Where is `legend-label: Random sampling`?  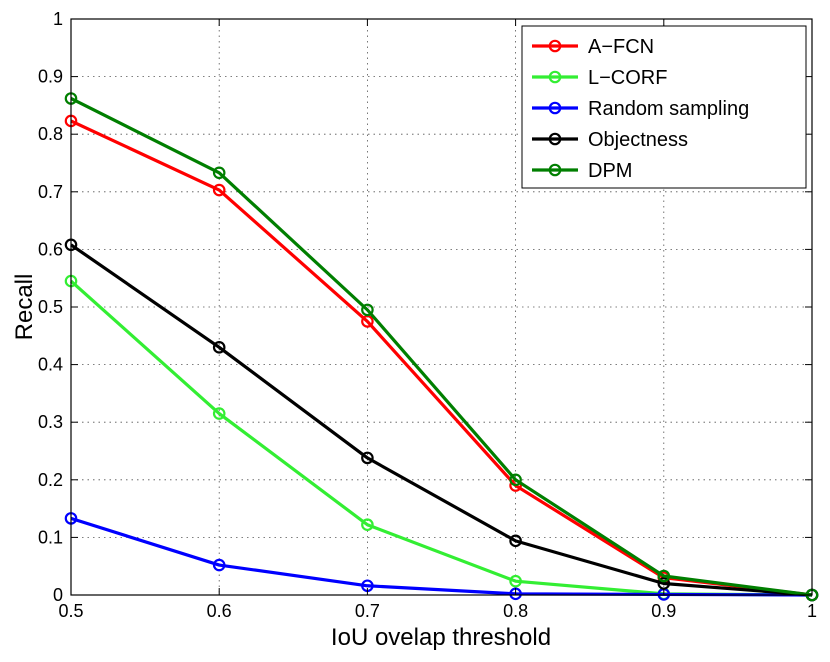 legend-label: Random sampling is located at coordinates (668, 109).